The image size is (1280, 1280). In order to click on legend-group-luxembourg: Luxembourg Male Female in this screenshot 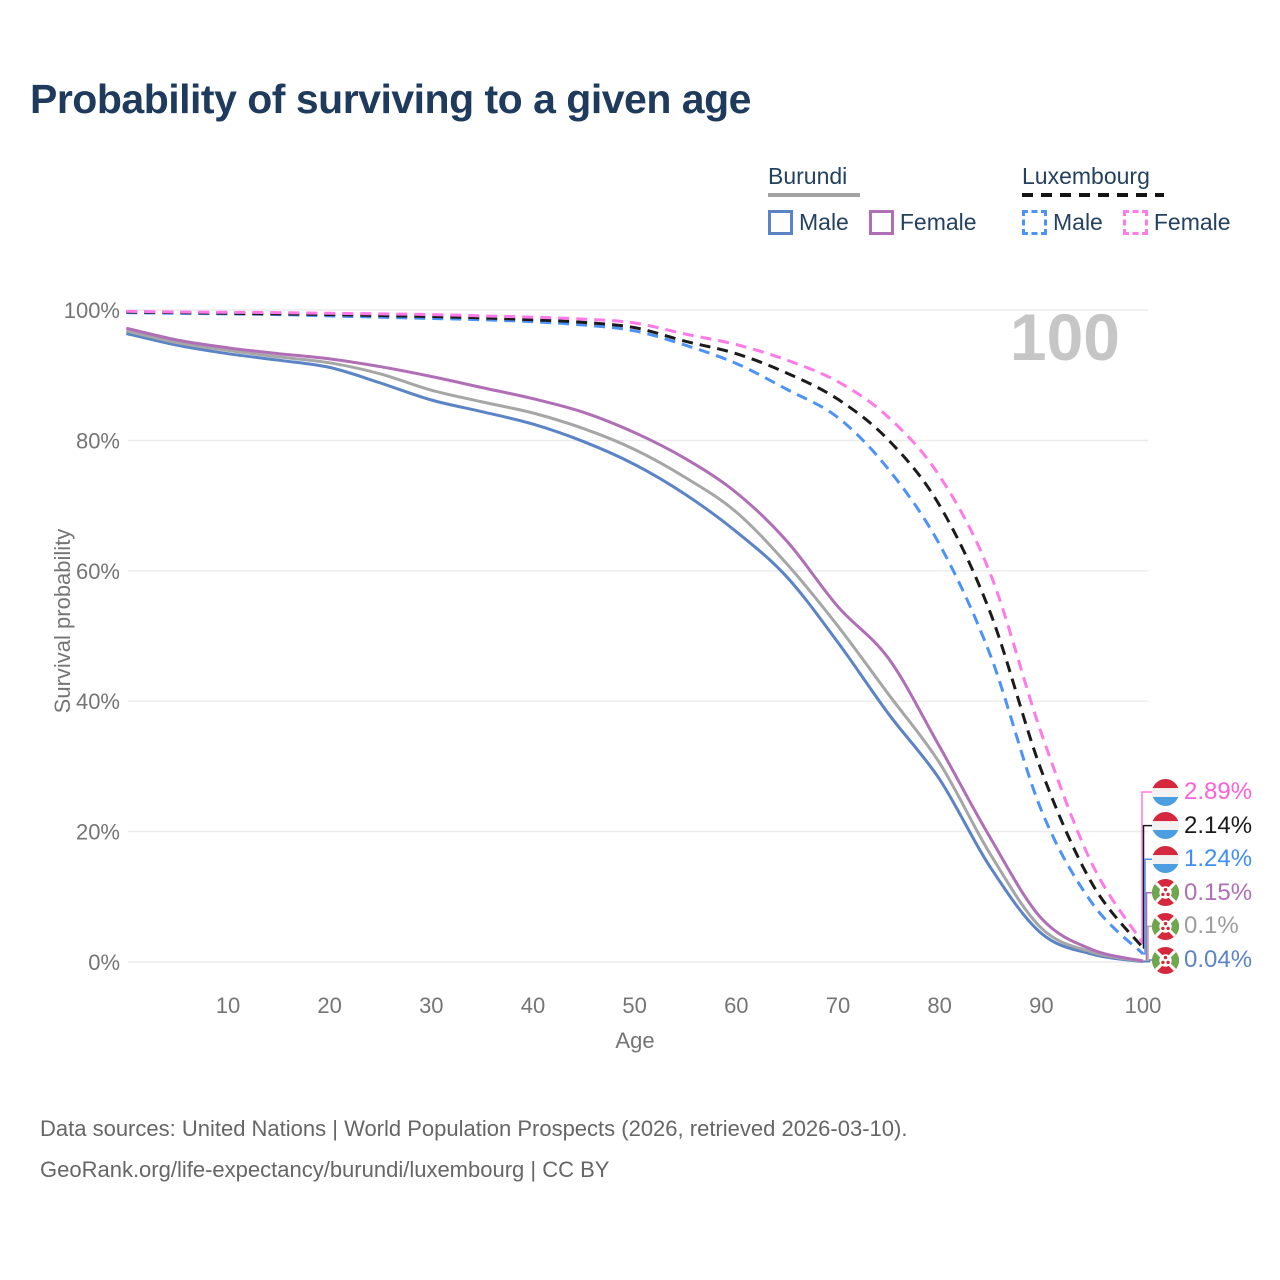, I will do `click(1126, 199)`.